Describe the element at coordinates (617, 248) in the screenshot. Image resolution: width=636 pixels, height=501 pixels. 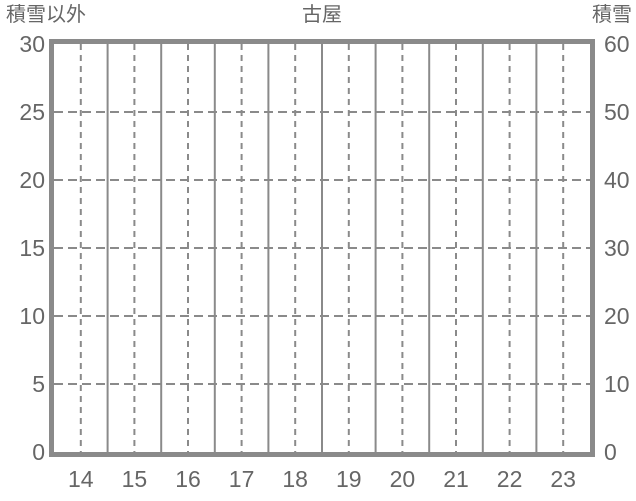
I see `right-tick-label: 30` at that location.